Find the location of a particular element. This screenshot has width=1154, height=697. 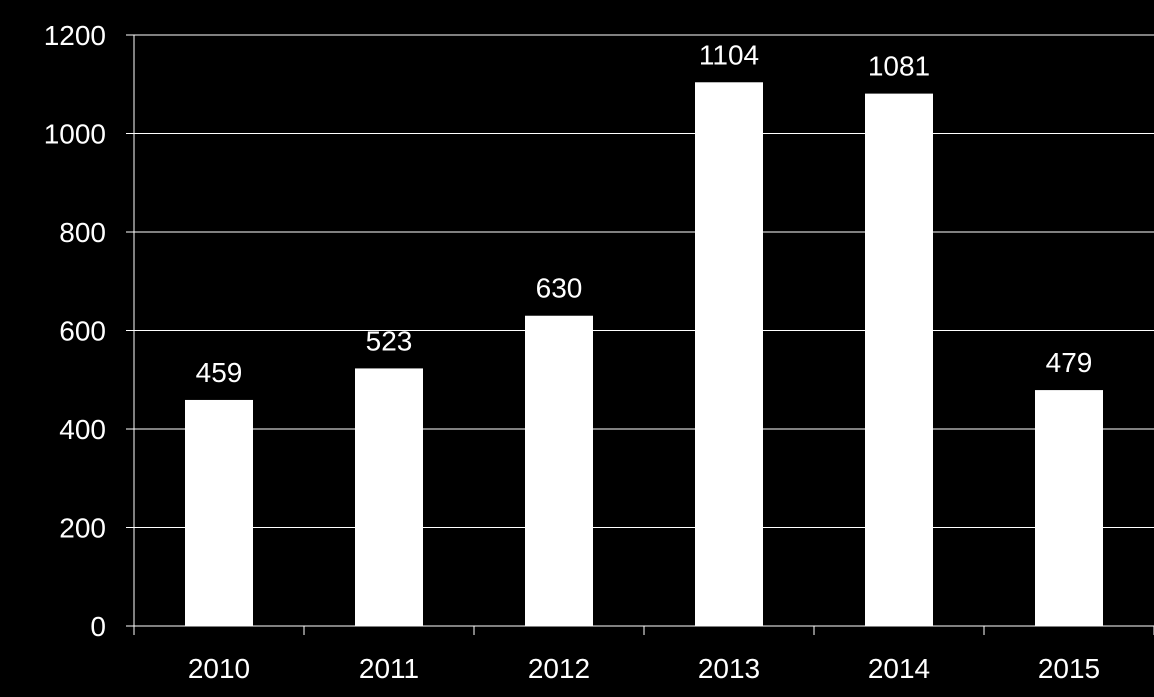

x-tick-label: 2015 is located at coordinates (1069, 668).